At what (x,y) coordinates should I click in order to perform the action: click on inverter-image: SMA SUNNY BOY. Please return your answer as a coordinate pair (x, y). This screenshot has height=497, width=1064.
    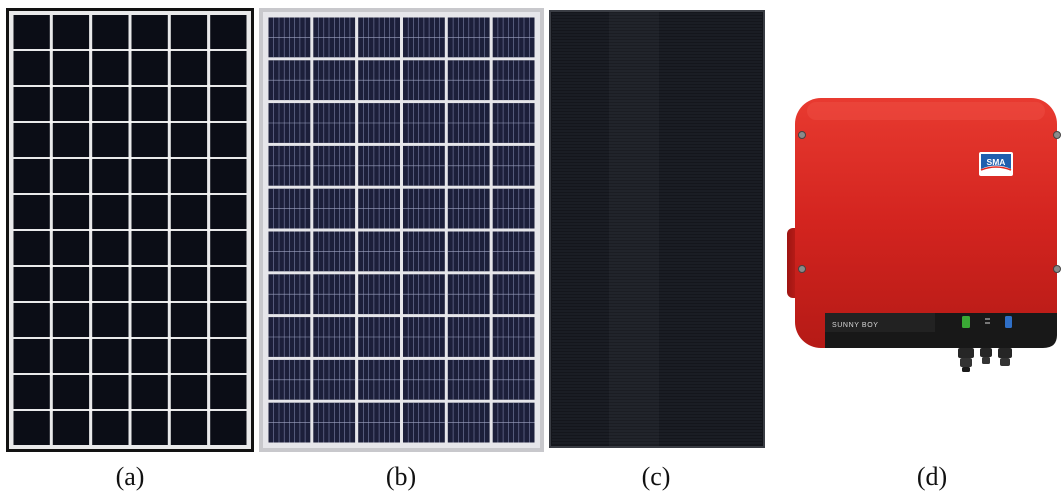
    Looking at the image, I should click on (924, 235).